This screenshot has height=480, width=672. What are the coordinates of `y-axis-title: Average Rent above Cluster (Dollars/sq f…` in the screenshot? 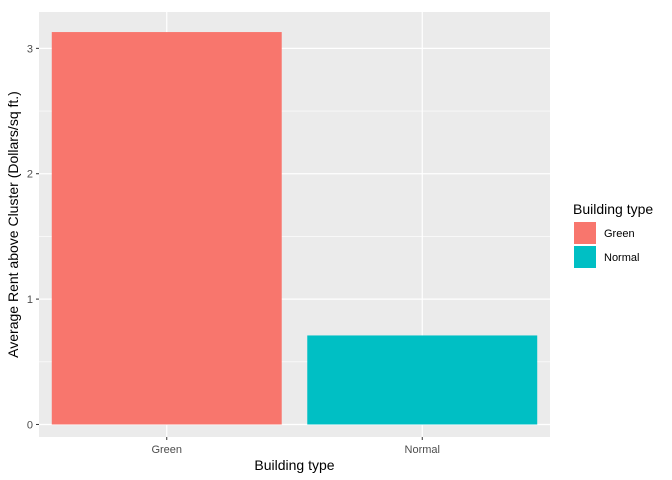 It's located at (13, 224).